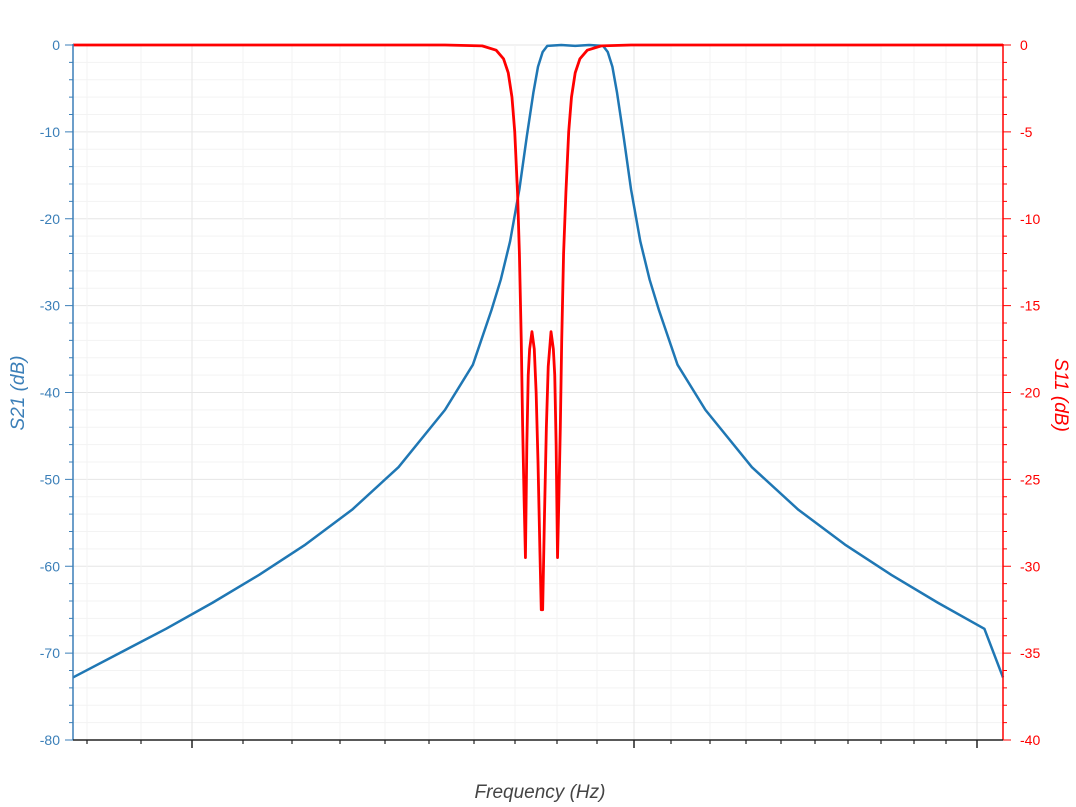 Image resolution: width=1076 pixels, height=807 pixels. I want to click on y-right-tick-label: -40, so click(1030, 740).